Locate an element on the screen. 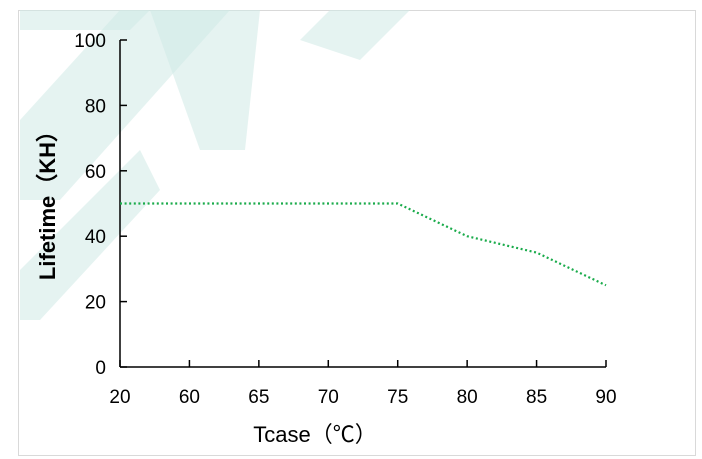 This screenshot has width=702, height=459. series-line is located at coordinates (363, 244).